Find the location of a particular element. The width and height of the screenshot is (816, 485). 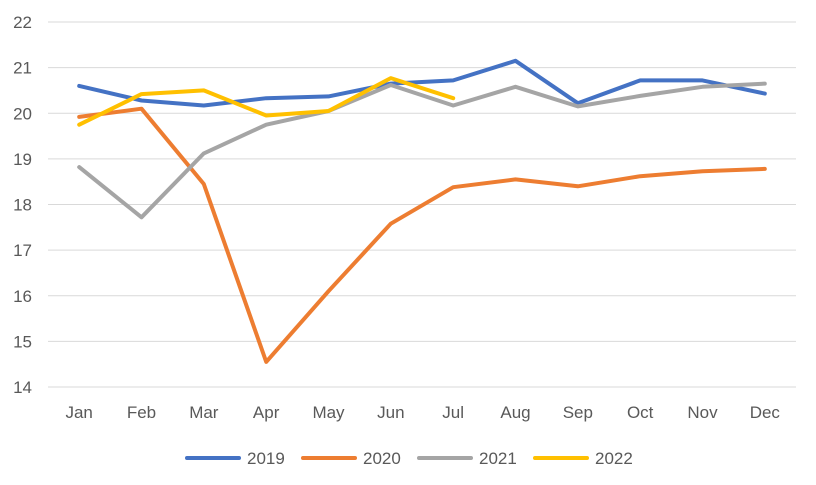

y-tick-label: 18 is located at coordinates (22, 205).